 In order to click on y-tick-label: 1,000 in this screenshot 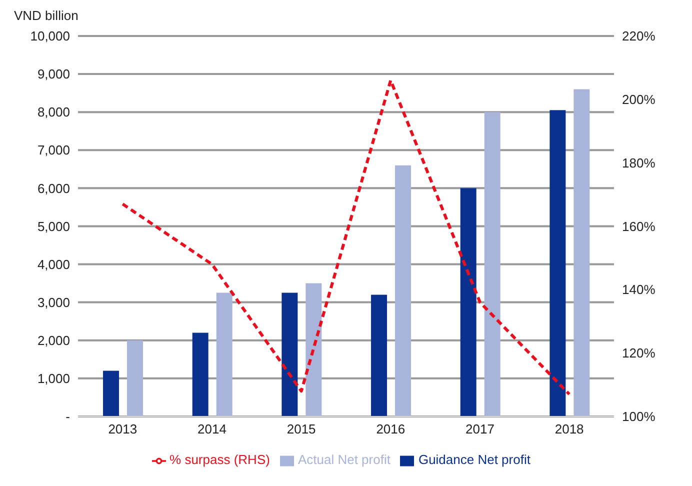, I will do `click(53, 378)`.